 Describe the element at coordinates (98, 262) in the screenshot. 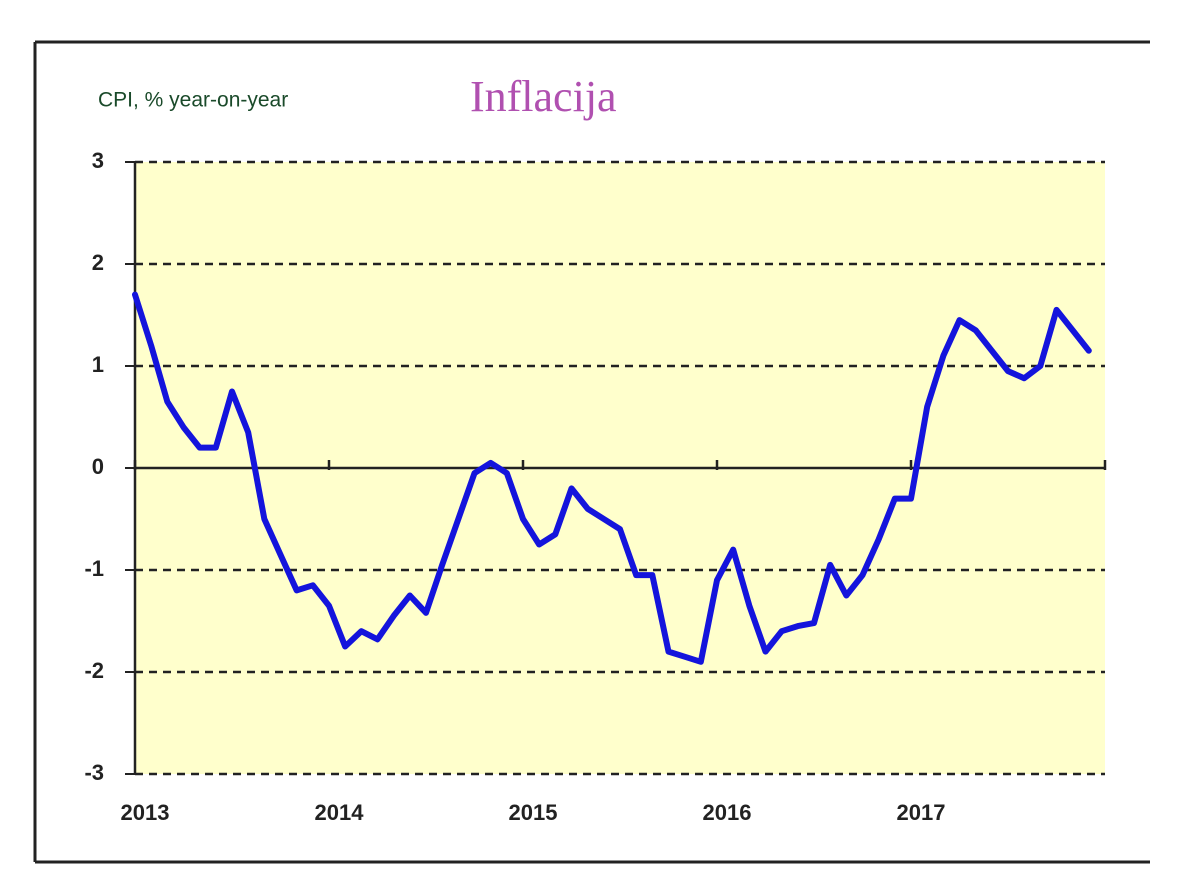

I see `y-tick-label: 2` at that location.